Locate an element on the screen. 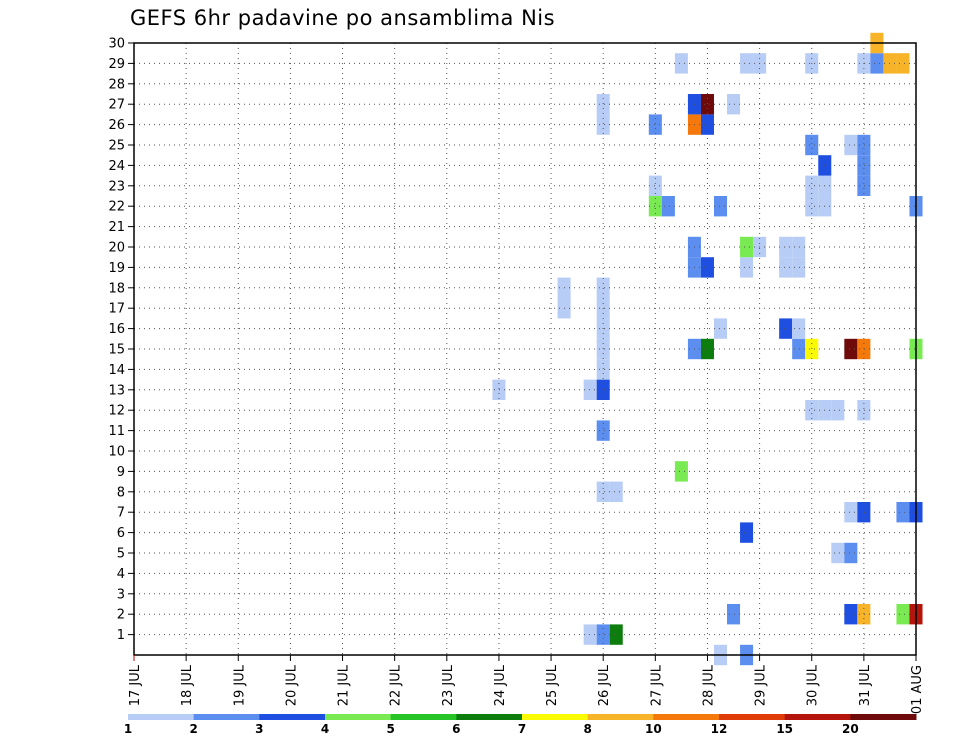  y-tick-label: 25 is located at coordinates (116, 146).